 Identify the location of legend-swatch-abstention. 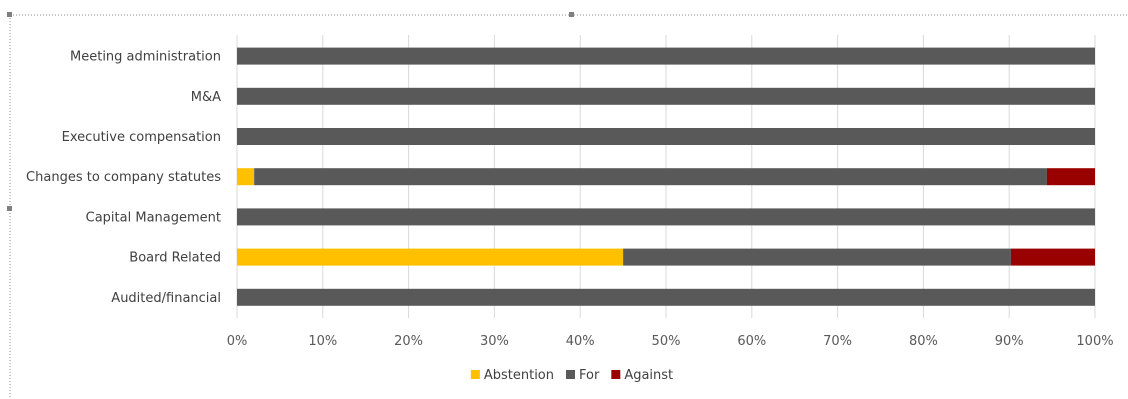
(475, 374).